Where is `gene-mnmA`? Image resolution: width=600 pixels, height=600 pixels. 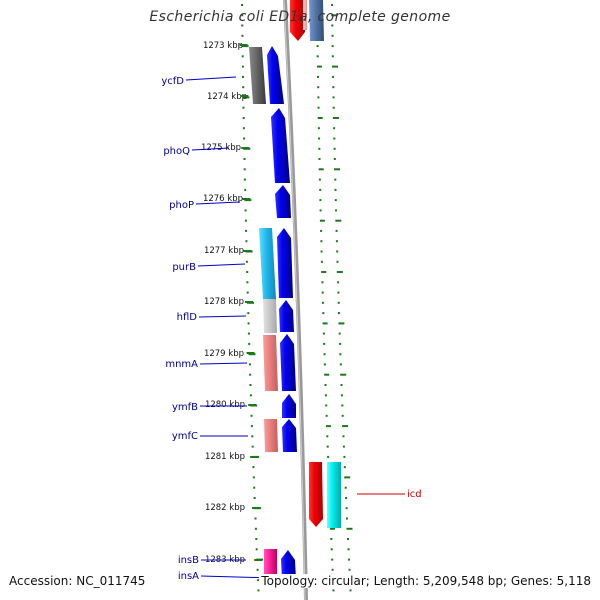 gene-mnmA is located at coordinates (270, 363).